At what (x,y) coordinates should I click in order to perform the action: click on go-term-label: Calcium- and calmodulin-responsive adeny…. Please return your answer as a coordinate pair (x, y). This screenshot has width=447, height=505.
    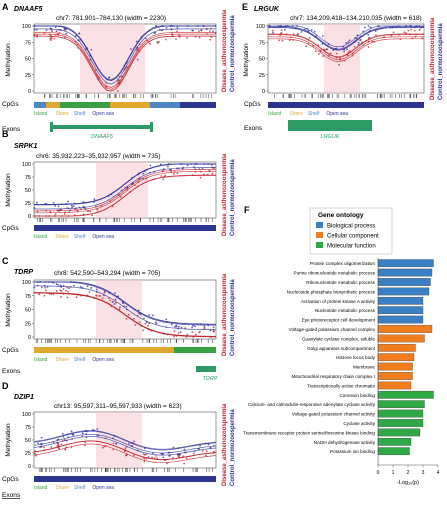
    Looking at the image, I should click on (312, 404).